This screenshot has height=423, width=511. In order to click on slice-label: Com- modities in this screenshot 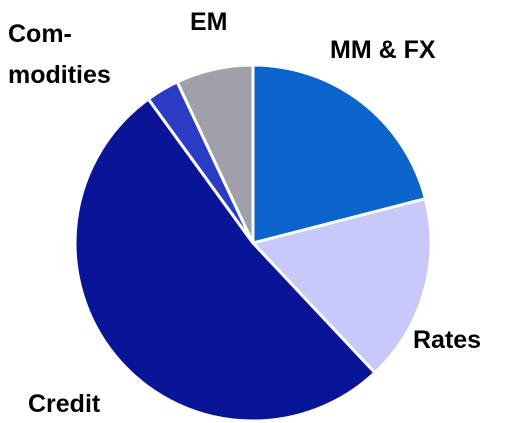, I will do `click(59, 54)`.